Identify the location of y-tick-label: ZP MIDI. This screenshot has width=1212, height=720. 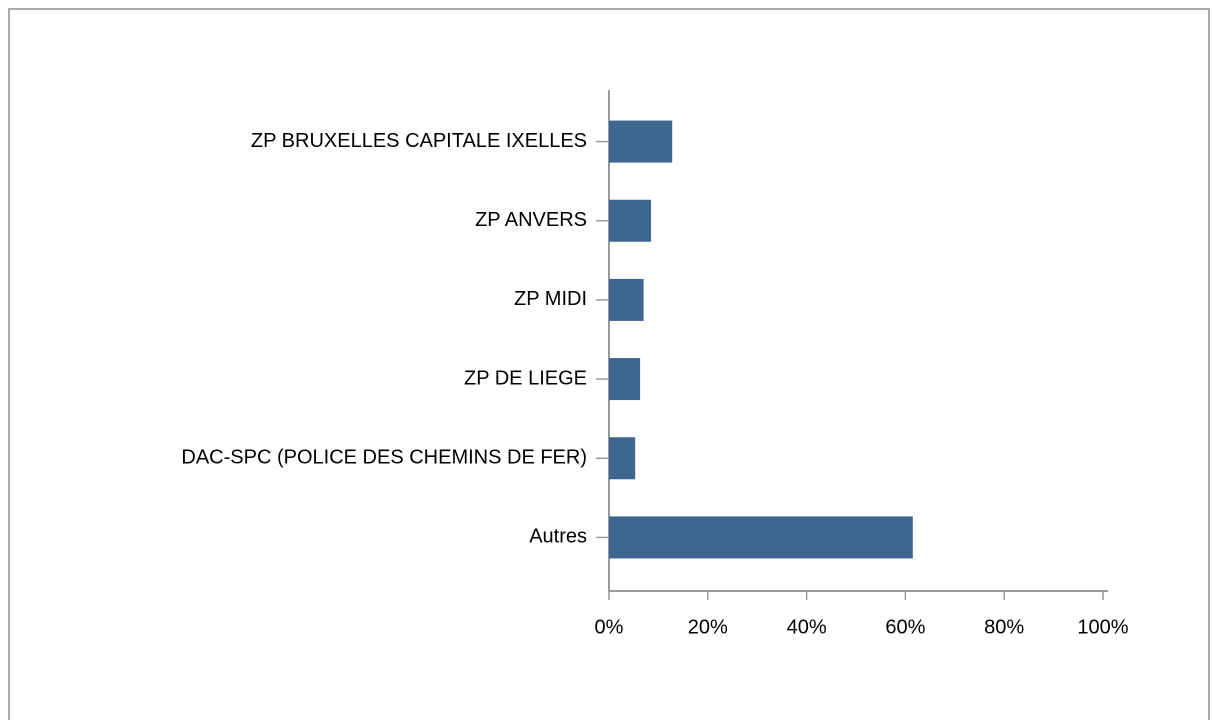
(550, 299).